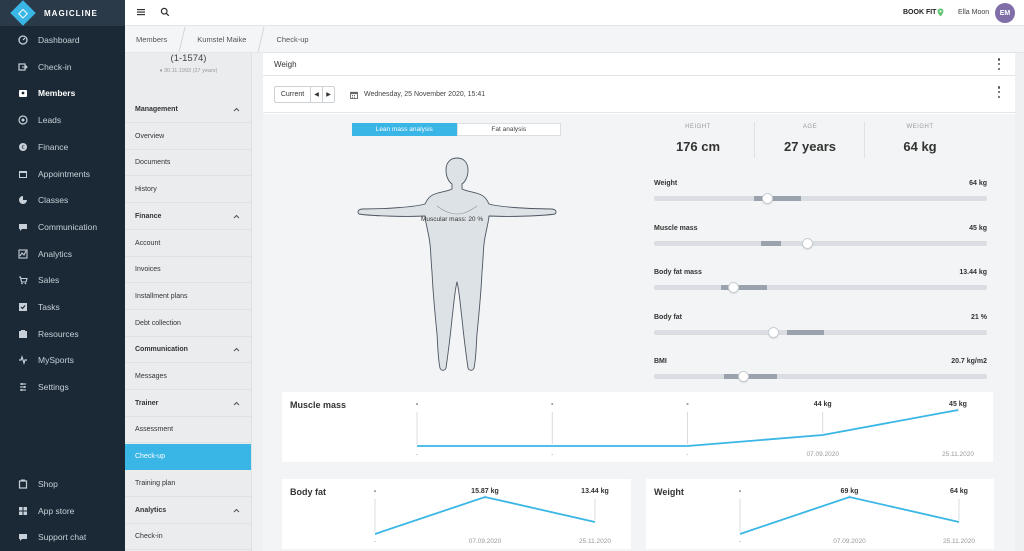  What do you see at coordinates (188, 324) in the screenshot?
I see `sub-item-debt-collection: Debt collection` at bounding box center [188, 324].